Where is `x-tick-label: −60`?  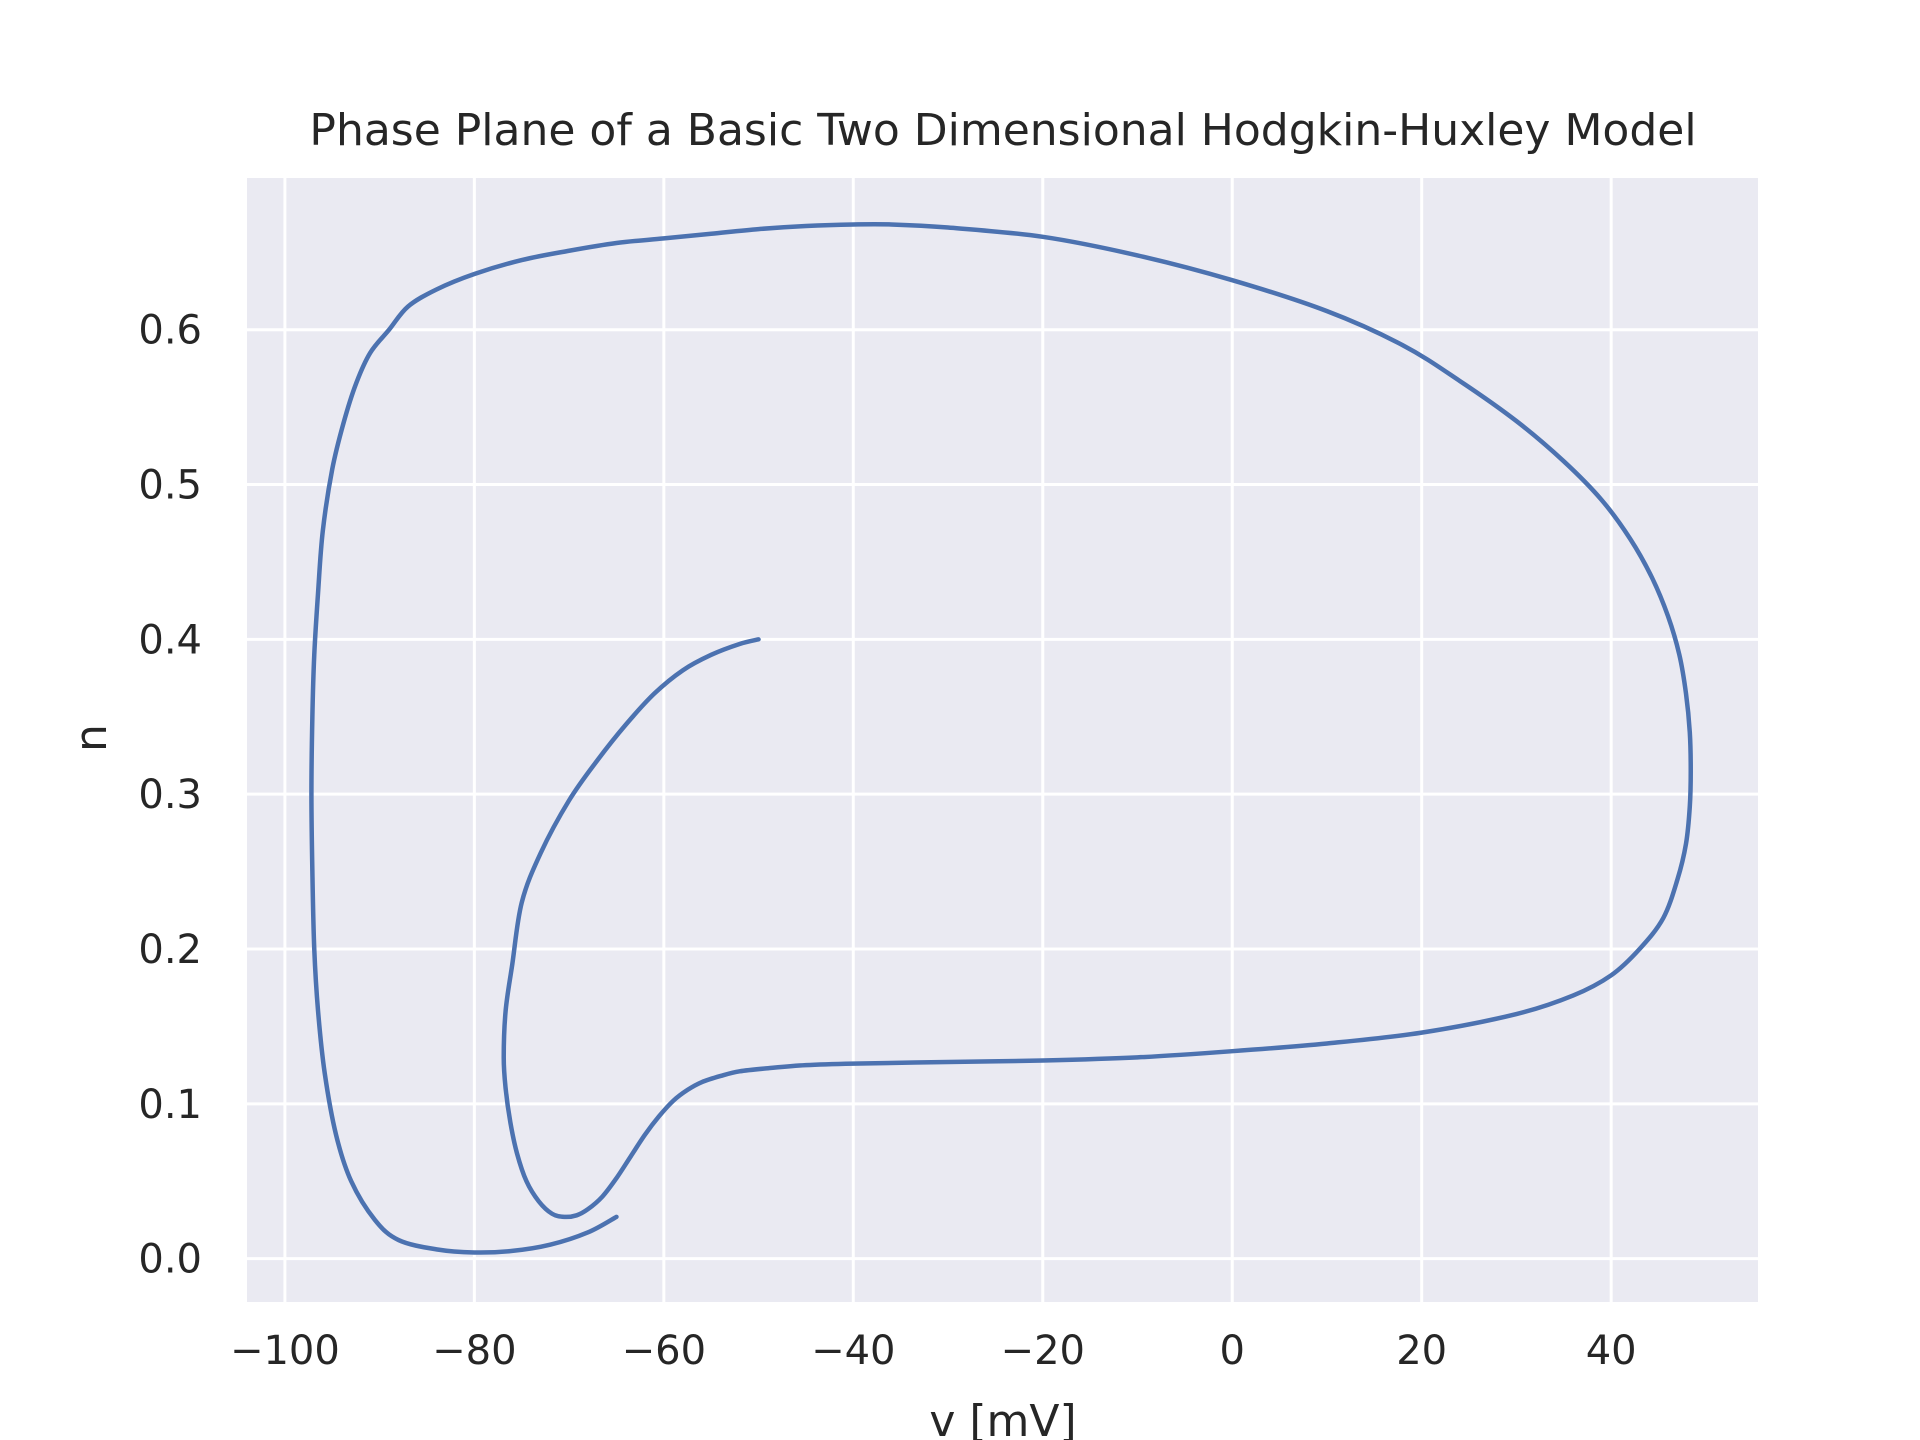
x-tick-label: −60 is located at coordinates (664, 1351).